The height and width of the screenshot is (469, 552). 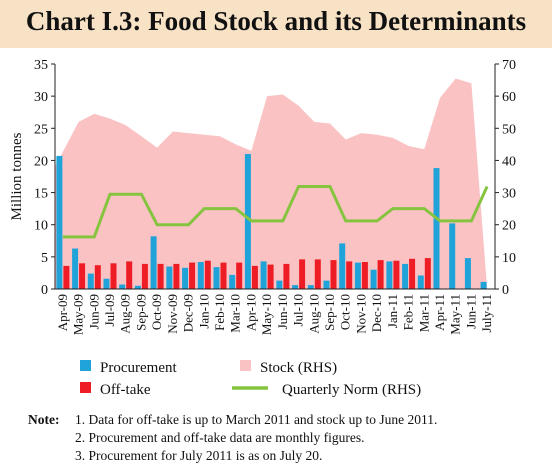 What do you see at coordinates (62, 312) in the screenshot?
I see `x-tick-label: Apr-09` at bounding box center [62, 312].